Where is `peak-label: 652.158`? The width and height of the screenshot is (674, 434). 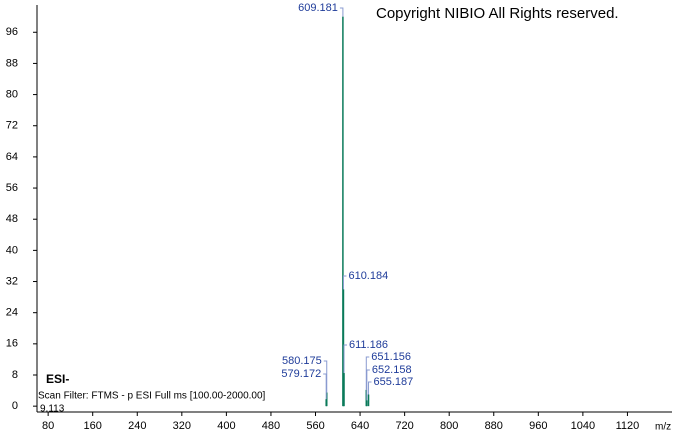
peak-label: 652.158 is located at coordinates (392, 370).